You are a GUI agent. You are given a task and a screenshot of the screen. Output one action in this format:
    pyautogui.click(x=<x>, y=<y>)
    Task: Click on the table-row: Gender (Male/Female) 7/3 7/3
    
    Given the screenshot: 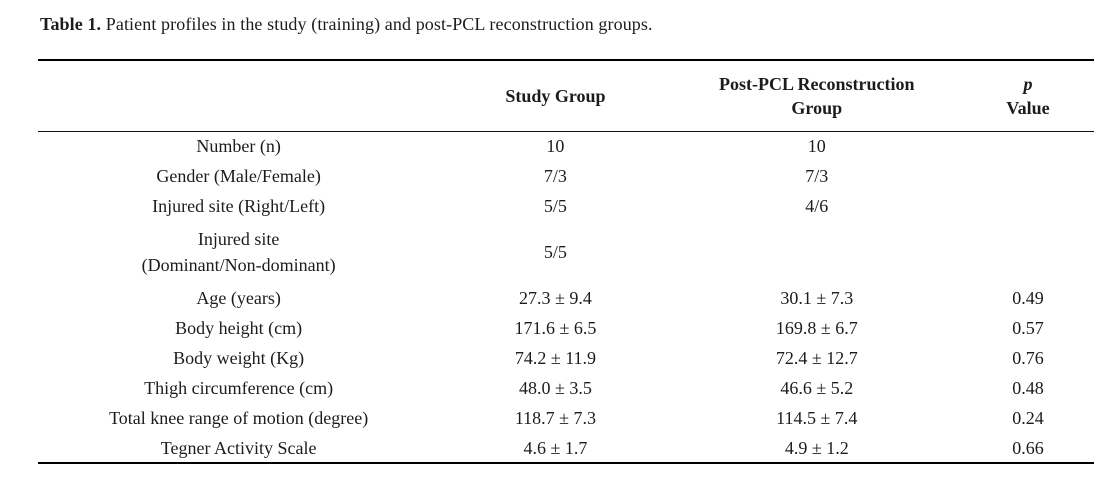 What is the action you would take?
    pyautogui.click(x=566, y=176)
    